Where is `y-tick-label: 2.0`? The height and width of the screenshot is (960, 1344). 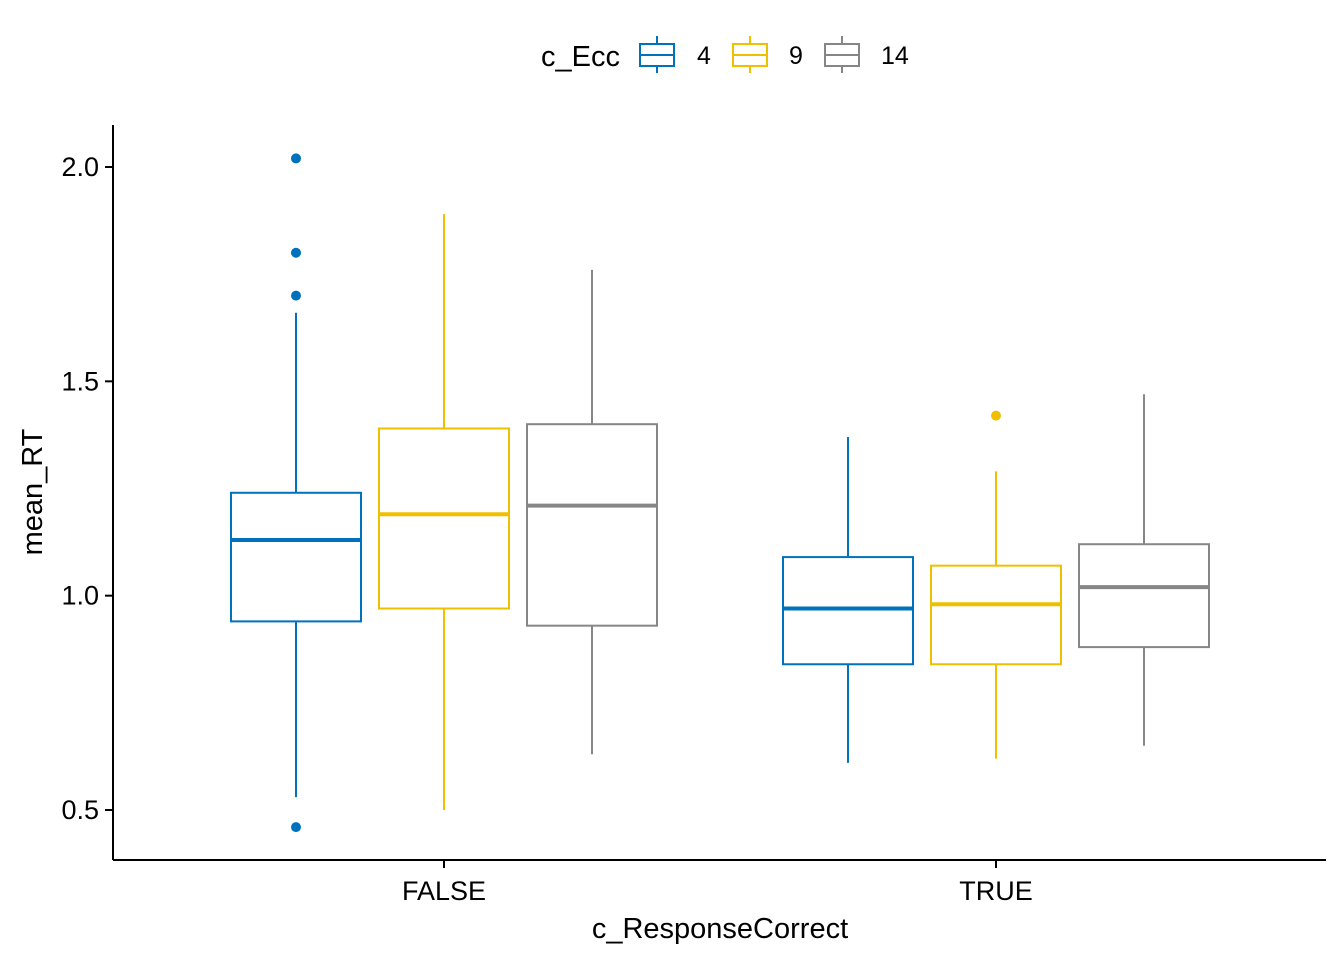
y-tick-label: 2.0 is located at coordinates (80, 167).